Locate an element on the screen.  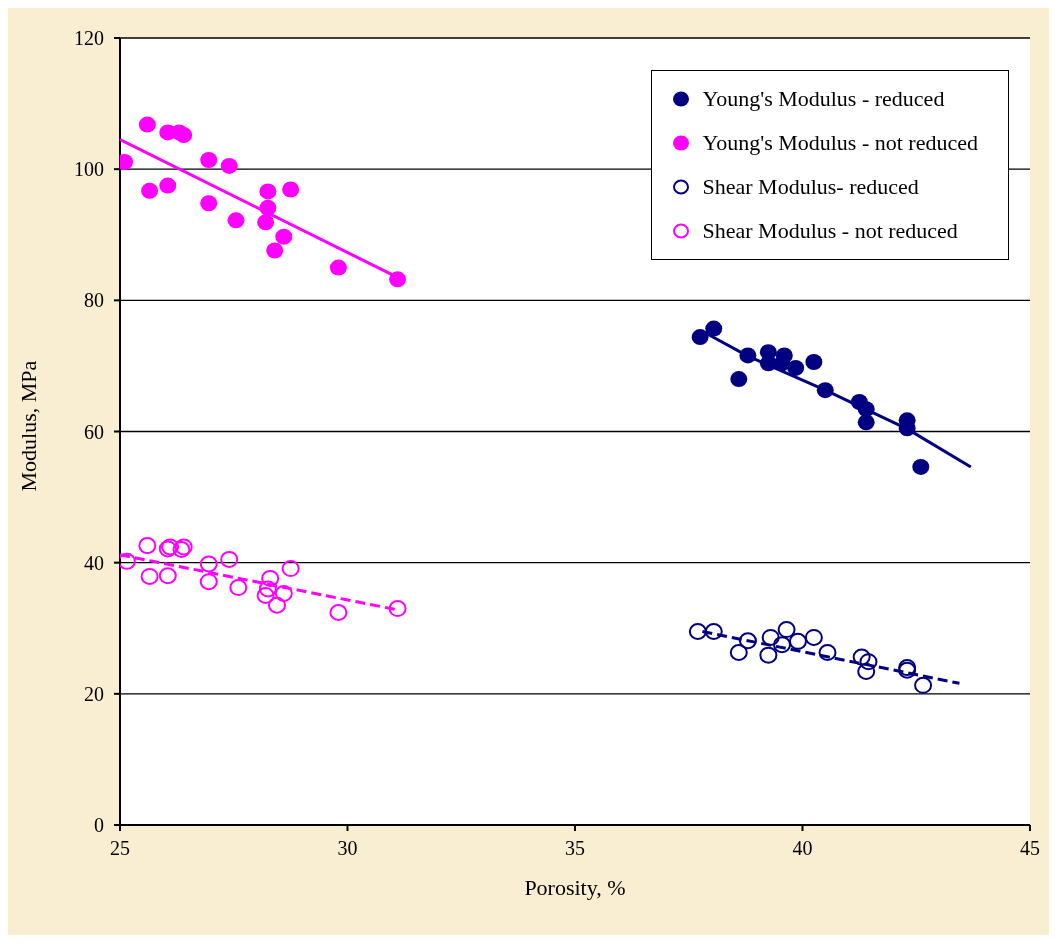
y-tick-label: 80 is located at coordinates (94, 300).